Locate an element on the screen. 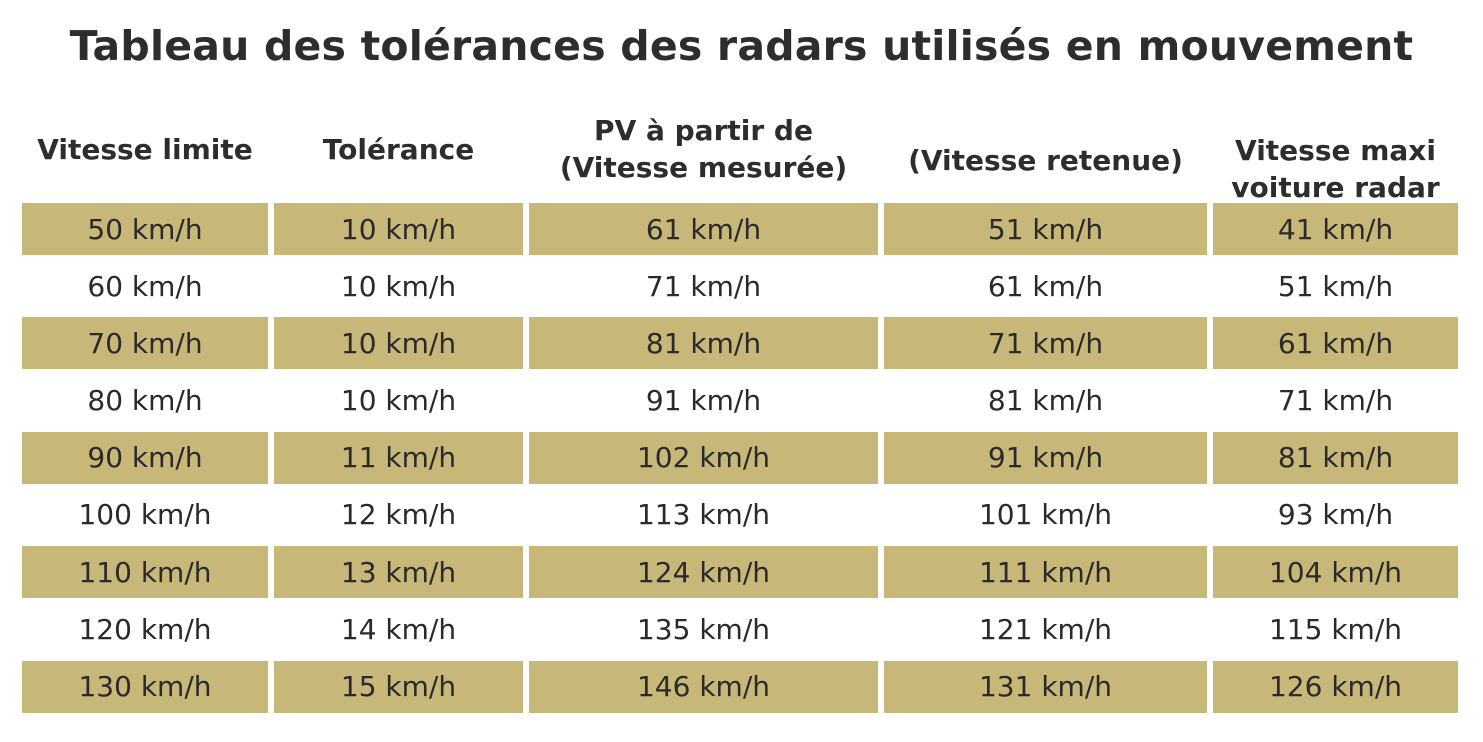  table-row: 120 km/h 14 km/h 135 km/h 121 km/h 115 km/h is located at coordinates (742, 629).